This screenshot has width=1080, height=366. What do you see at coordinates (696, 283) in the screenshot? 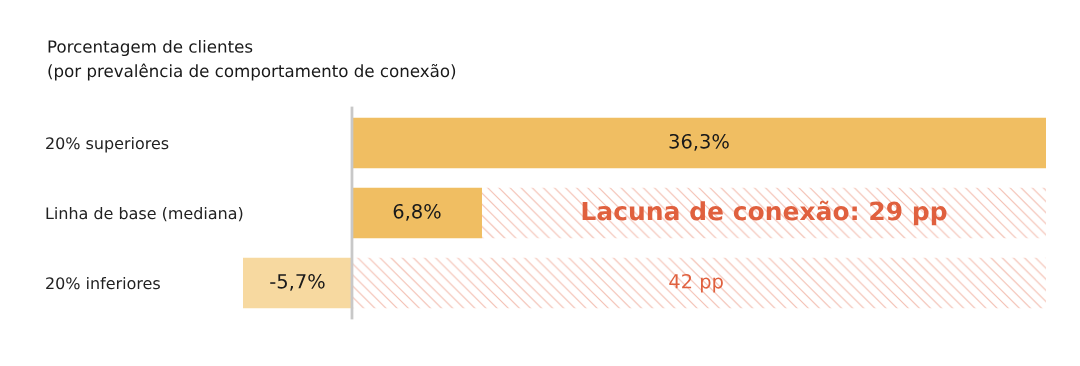
I see `annotation: 42 pp` at bounding box center [696, 283].